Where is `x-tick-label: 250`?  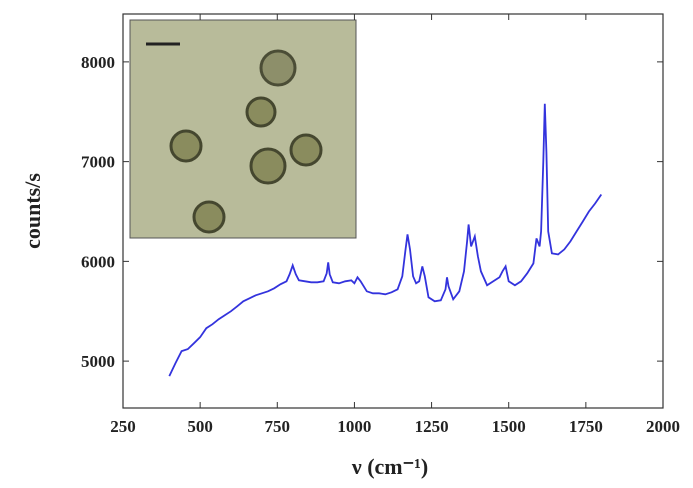
x-tick-label: 250 is located at coordinates (123, 426).